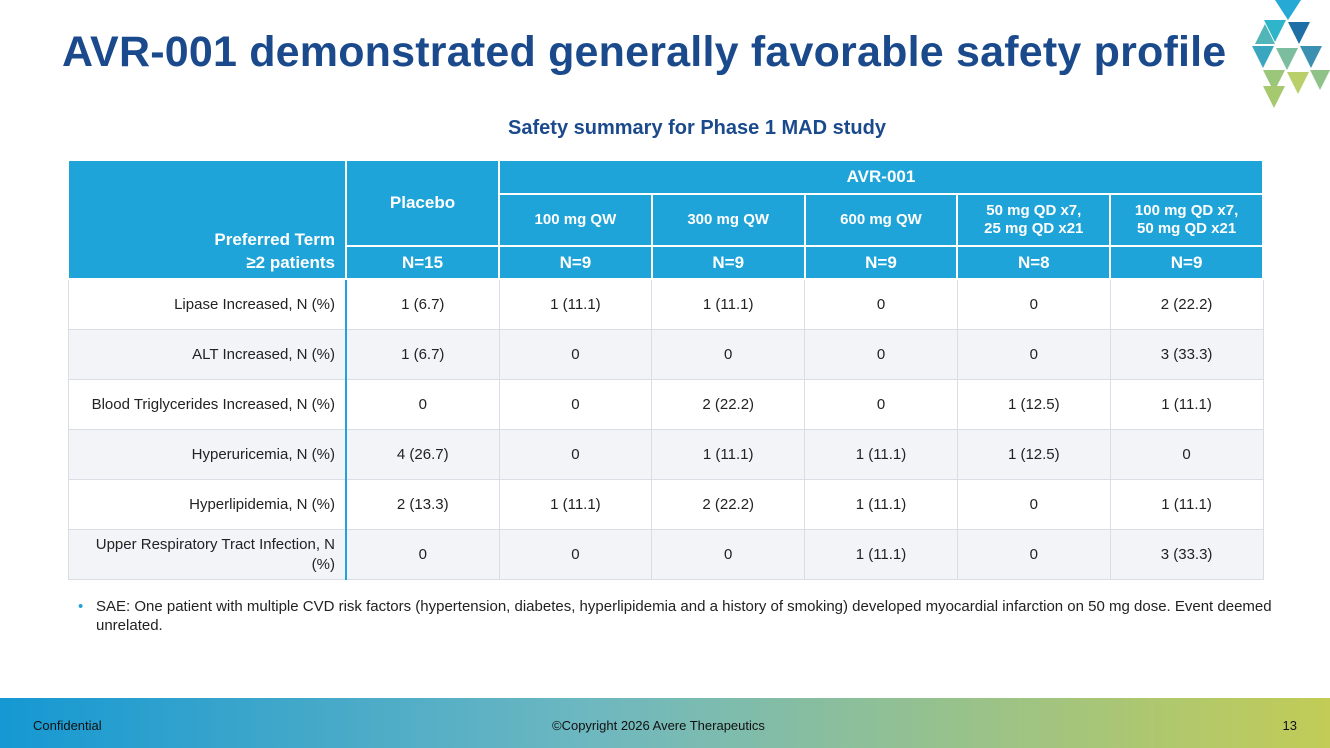  What do you see at coordinates (207, 554) in the screenshot?
I see `row-label: Upper Respiratory Tract Infection, N (%)` at bounding box center [207, 554].